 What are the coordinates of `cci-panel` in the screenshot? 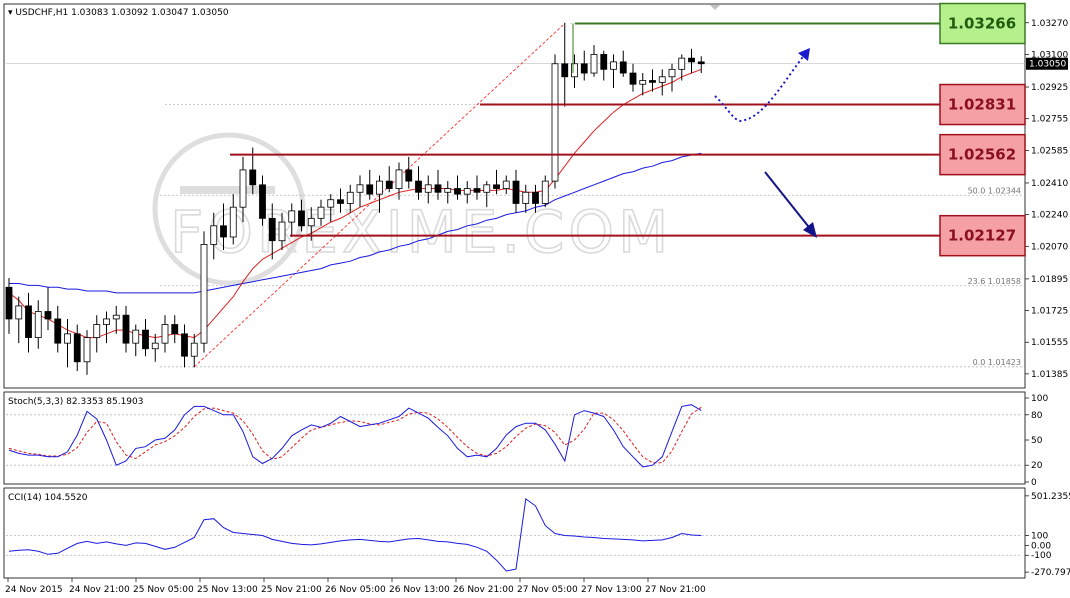 It's located at (514, 533).